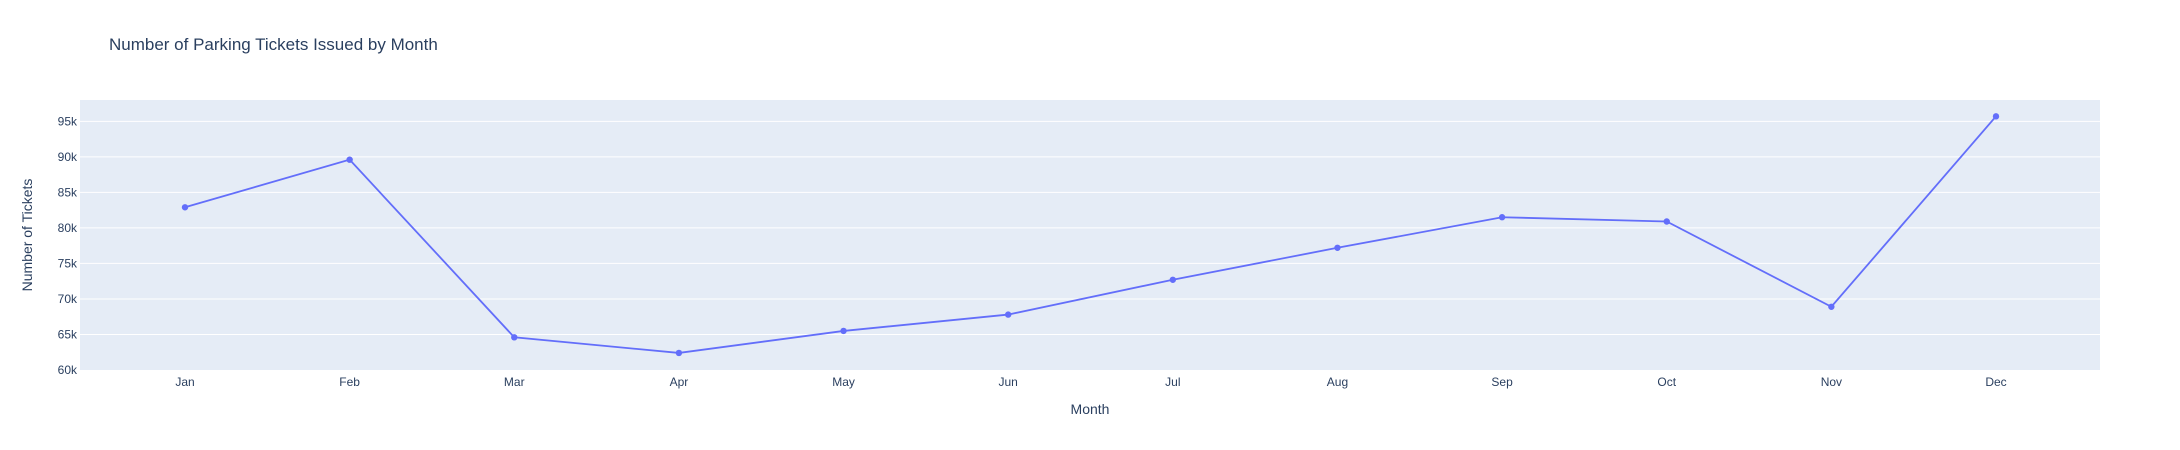 This screenshot has height=450, width=2180. What do you see at coordinates (27, 235) in the screenshot?
I see `y-axis-title: Number of Tickets` at bounding box center [27, 235].